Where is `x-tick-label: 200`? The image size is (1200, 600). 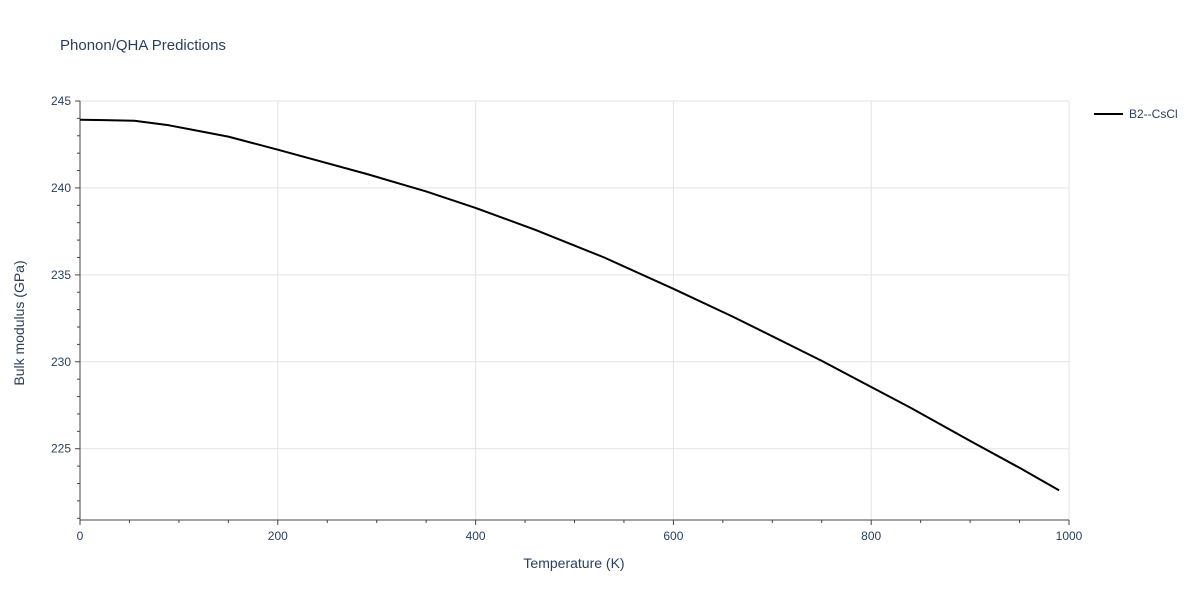 x-tick-label: 200 is located at coordinates (278, 536).